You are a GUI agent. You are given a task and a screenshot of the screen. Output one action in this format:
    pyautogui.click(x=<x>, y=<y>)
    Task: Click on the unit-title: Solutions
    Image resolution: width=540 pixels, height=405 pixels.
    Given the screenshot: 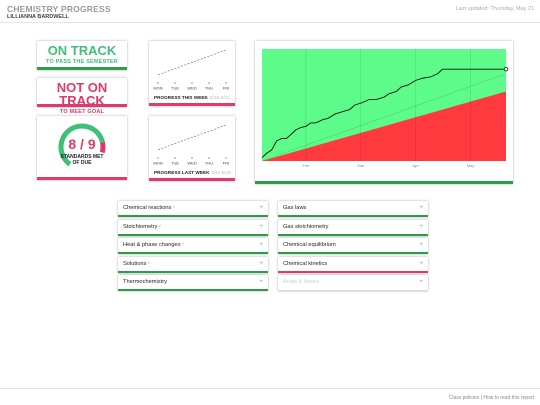 What is the action you would take?
    pyautogui.click(x=135, y=263)
    